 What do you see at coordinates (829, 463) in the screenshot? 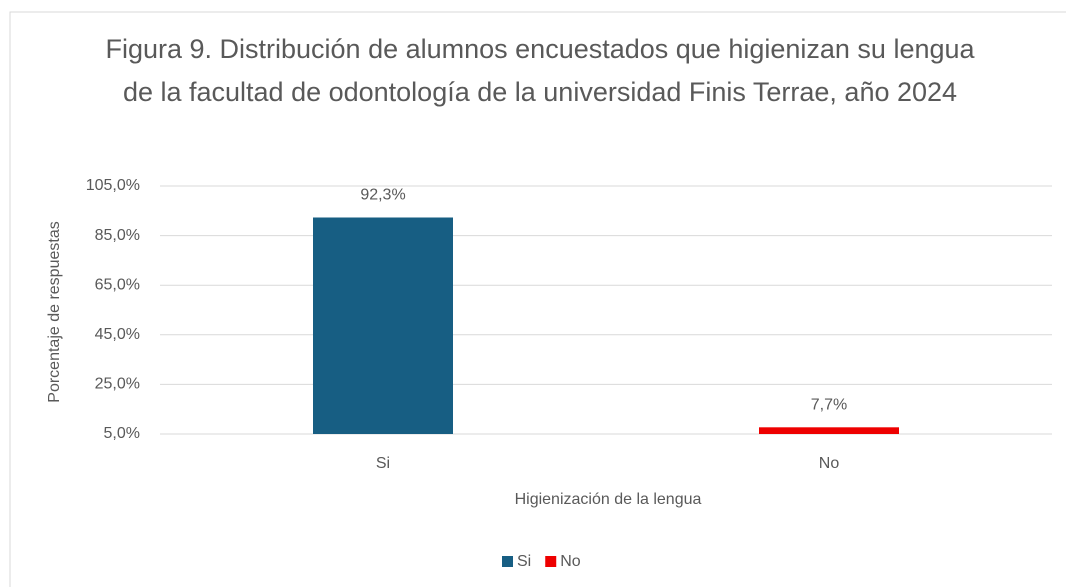
I see `x-tick-label: No` at bounding box center [829, 463].